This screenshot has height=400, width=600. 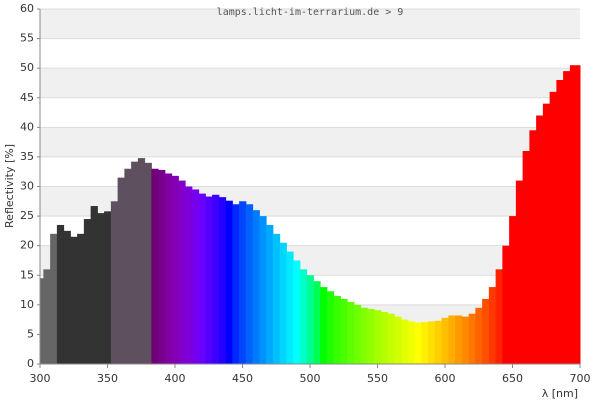 I want to click on y-tick-label: 25, so click(x=27, y=215).